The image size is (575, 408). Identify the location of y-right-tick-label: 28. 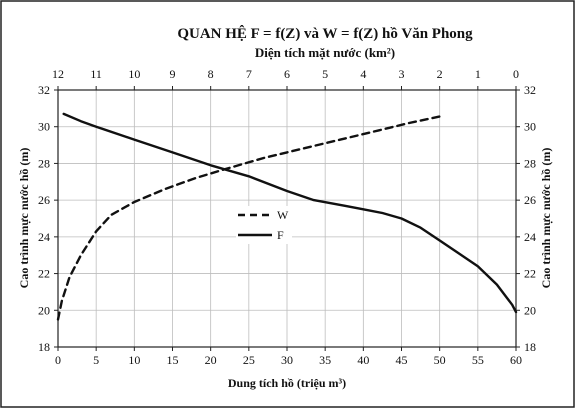
(530, 163).